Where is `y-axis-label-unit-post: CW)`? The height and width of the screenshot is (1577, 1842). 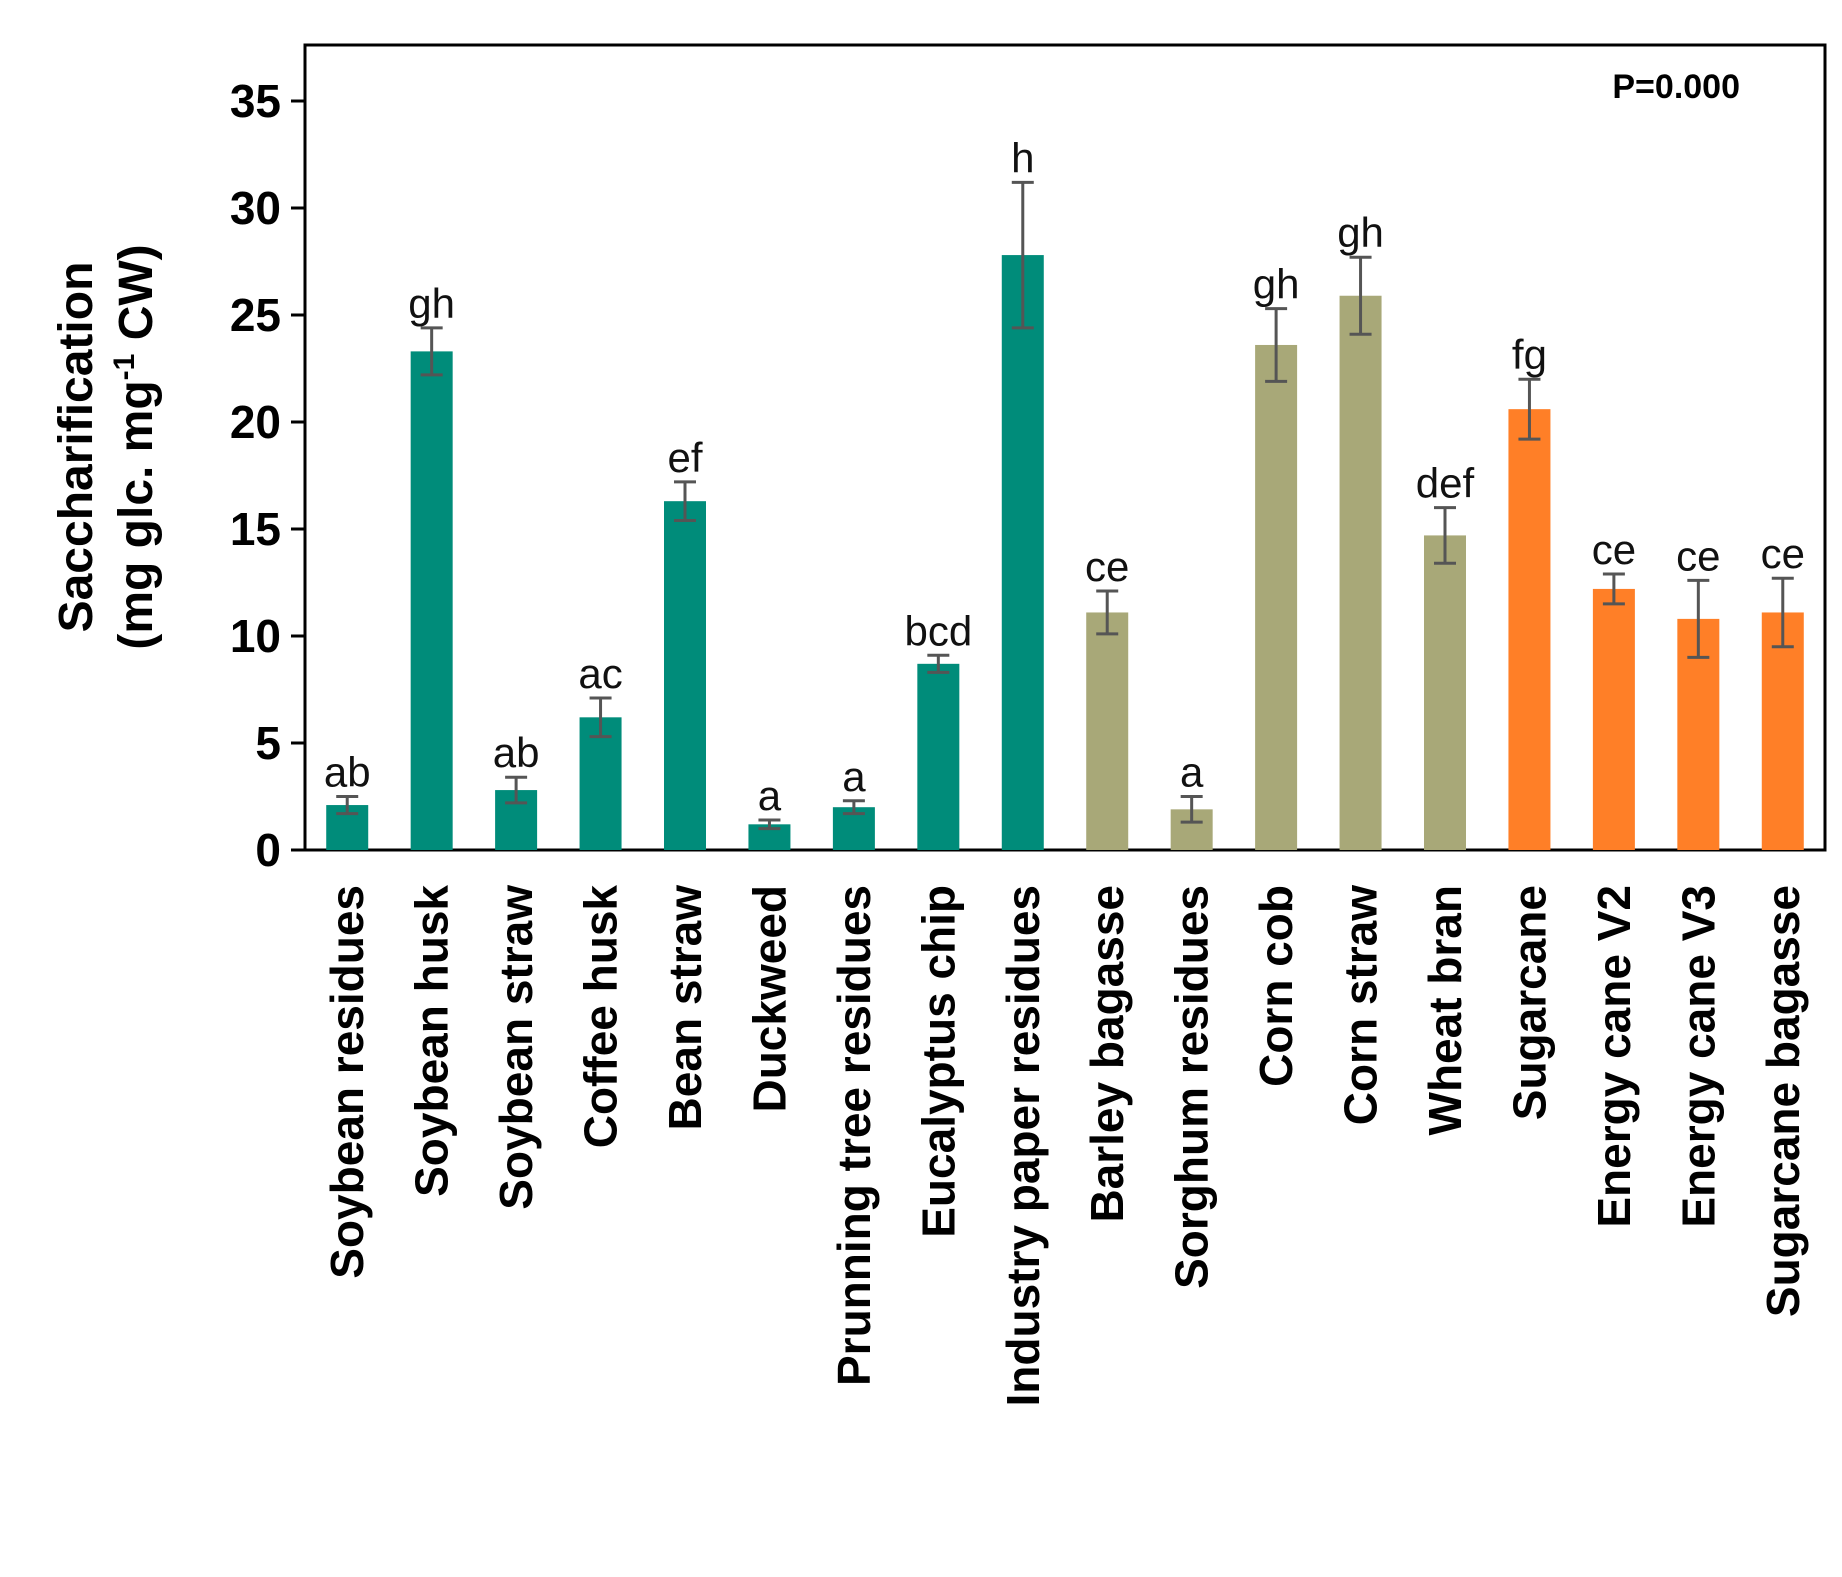
y-axis-label-unit-post: CW) is located at coordinates (136, 298).